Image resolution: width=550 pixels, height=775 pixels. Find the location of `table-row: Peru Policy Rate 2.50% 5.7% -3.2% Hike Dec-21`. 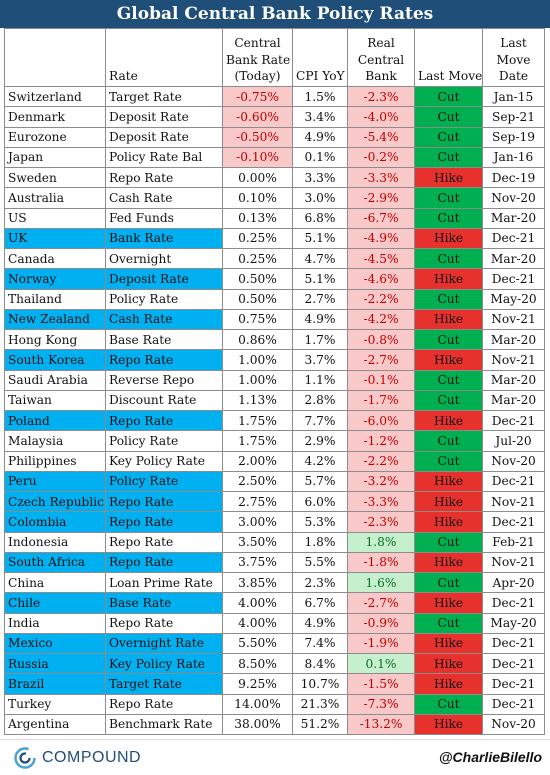

table-row: Peru Policy Rate 2.50% 5.7% -3.2% Hike Dec-21 is located at coordinates (274, 481).